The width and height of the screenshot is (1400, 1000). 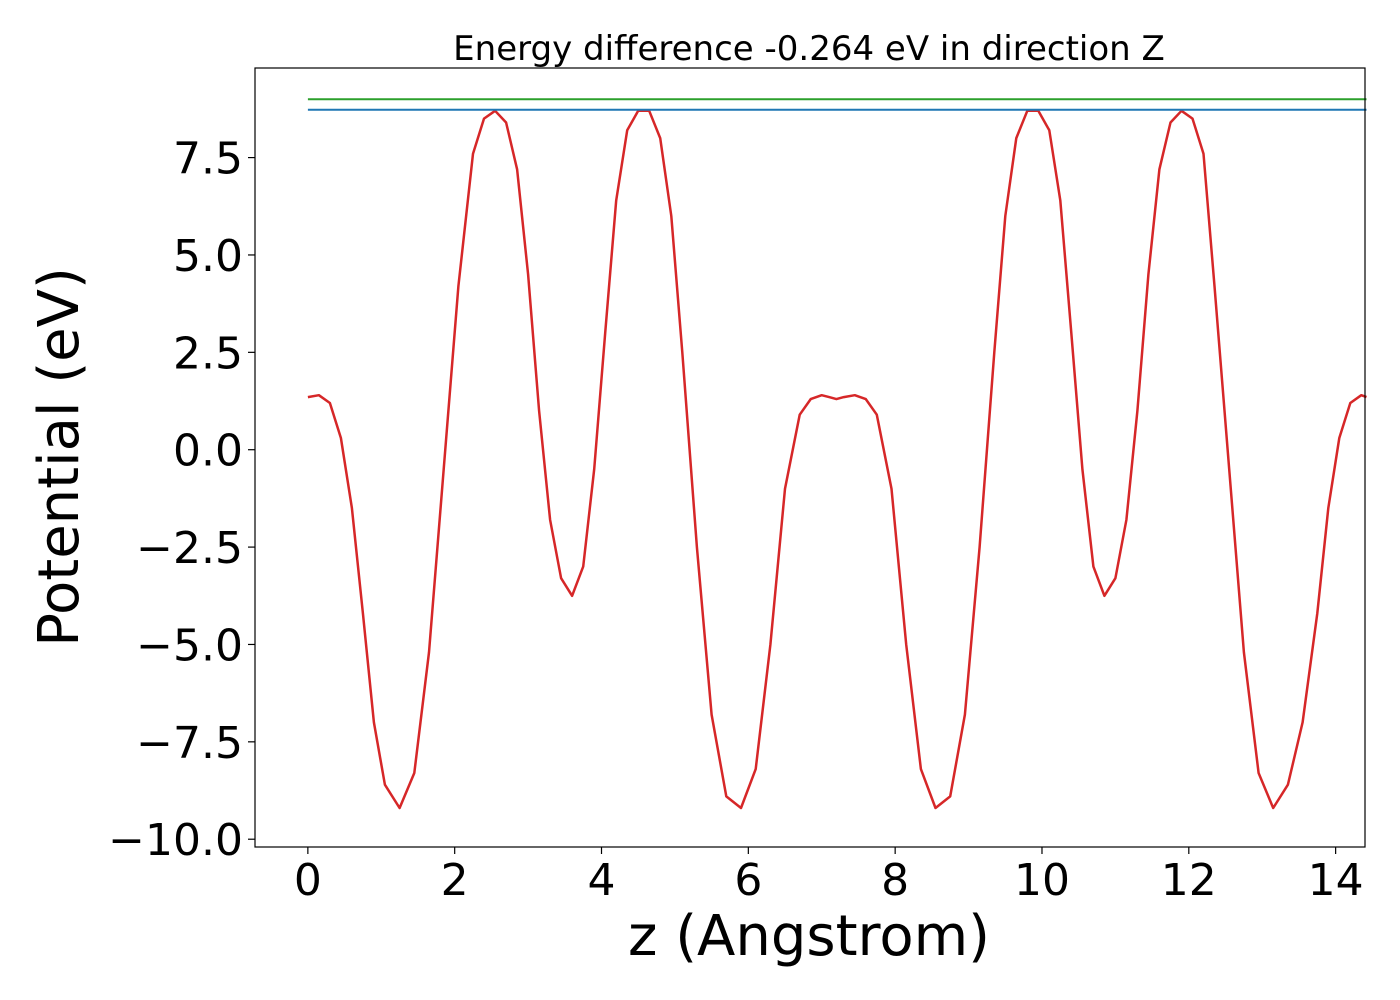 What do you see at coordinates (208, 353) in the screenshot?
I see `y-tick-label: 2.5` at bounding box center [208, 353].